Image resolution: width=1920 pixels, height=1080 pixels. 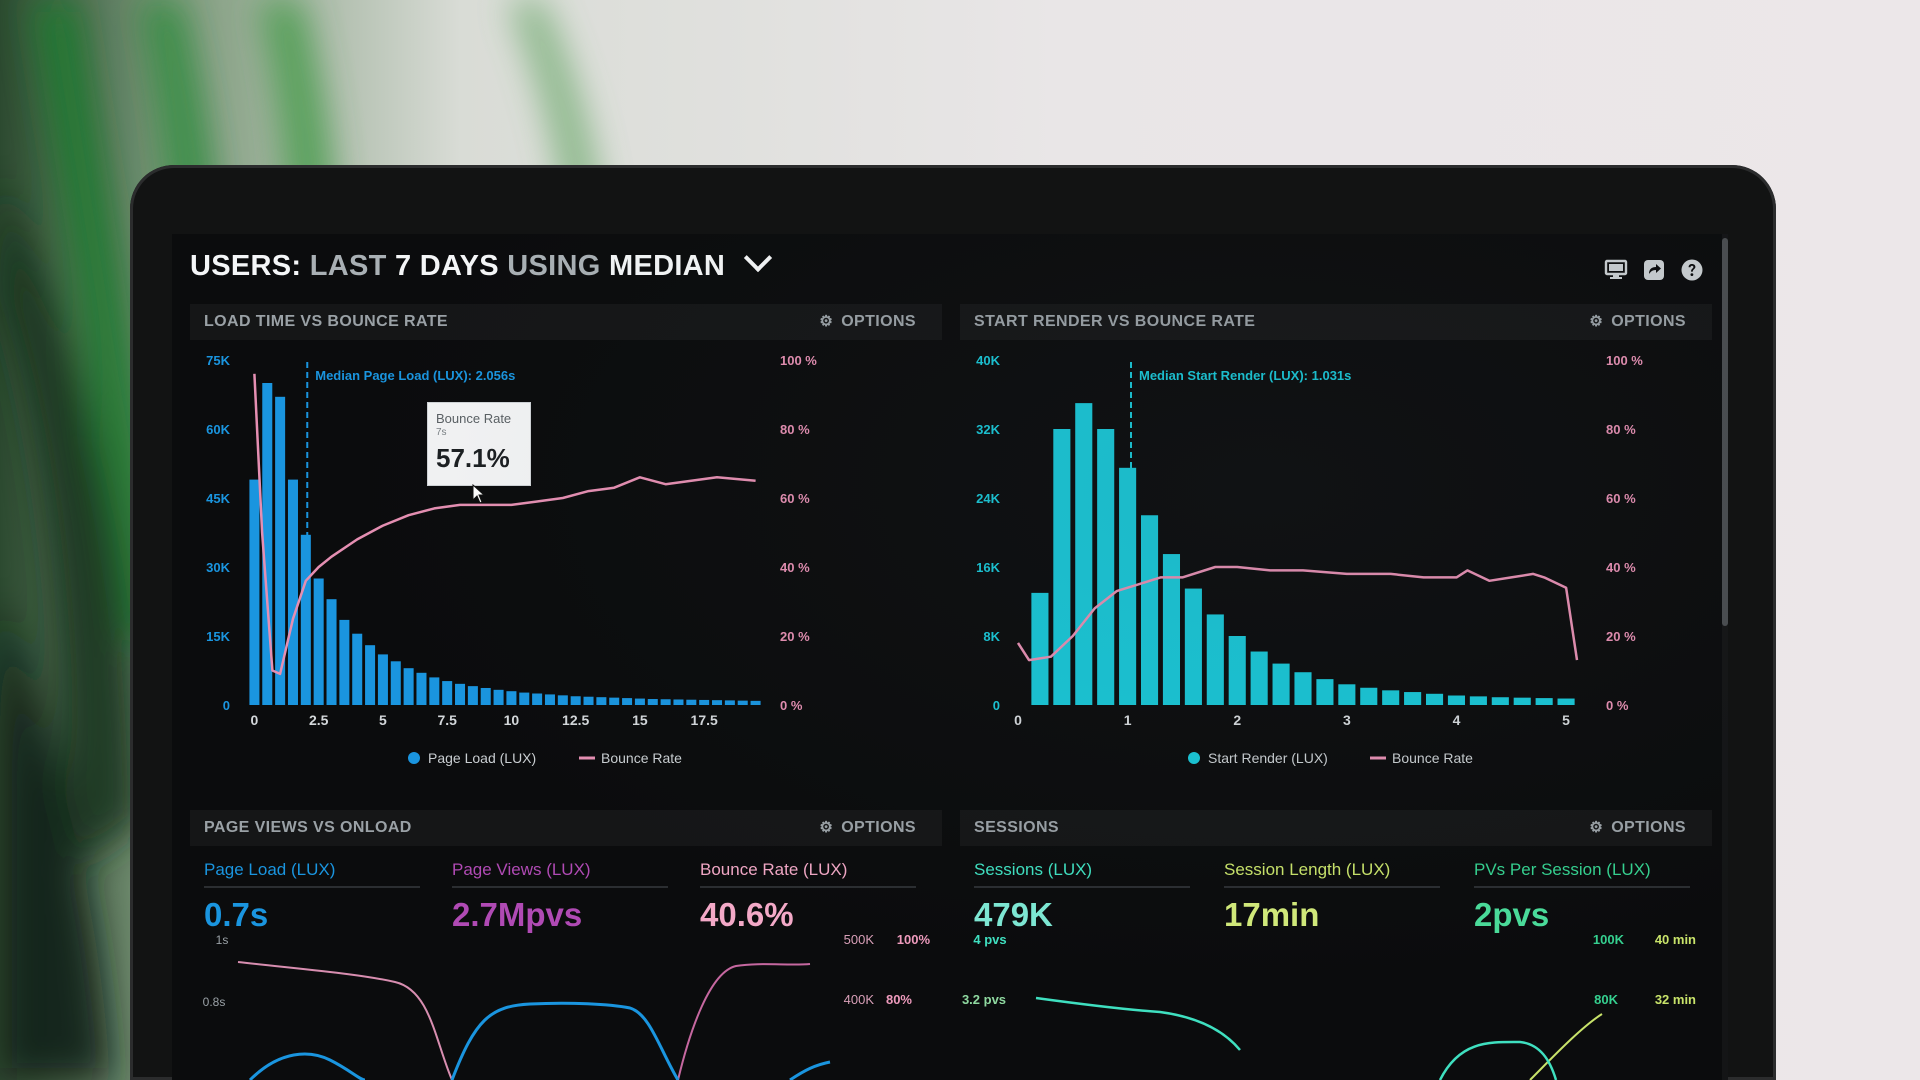 What do you see at coordinates (567, 1006) in the screenshot?
I see `page-views-chart: 1s 0.8s 500K 400K 100% 80%` at bounding box center [567, 1006].